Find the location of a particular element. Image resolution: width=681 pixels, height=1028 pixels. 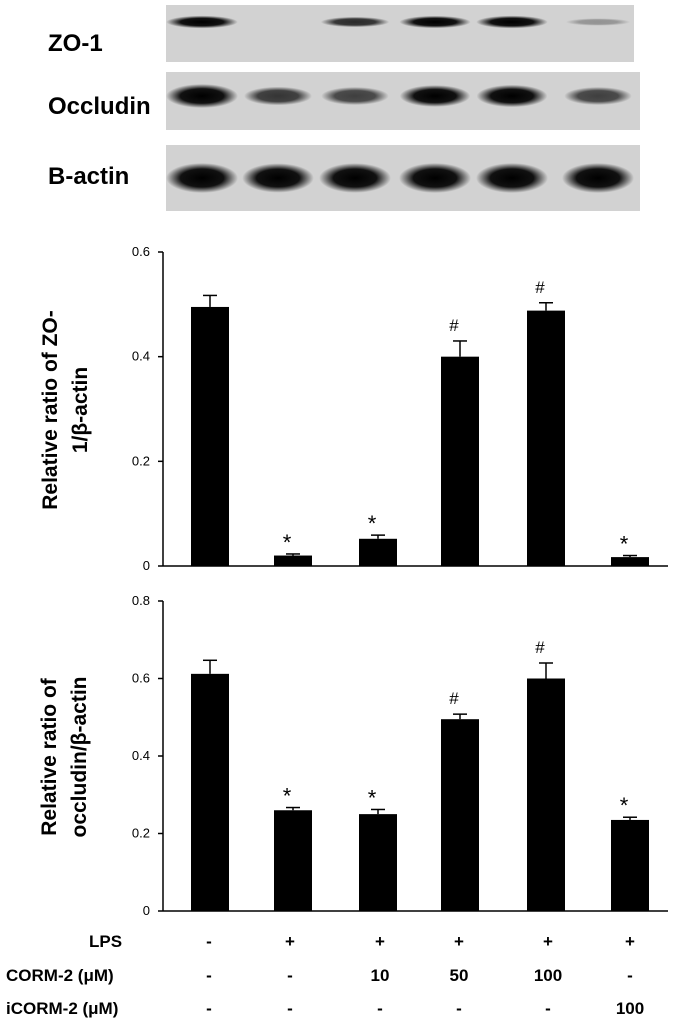

y-axis-label: Relative ratio of occludin/β-actin is located at coordinates (64, 757).